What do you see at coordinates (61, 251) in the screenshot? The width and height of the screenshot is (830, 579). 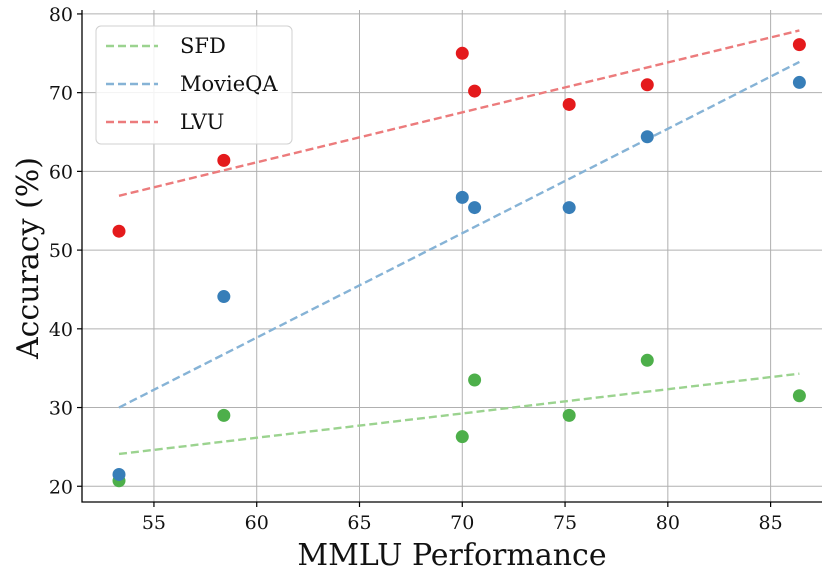 I see `y-tick-label: 50` at bounding box center [61, 251].